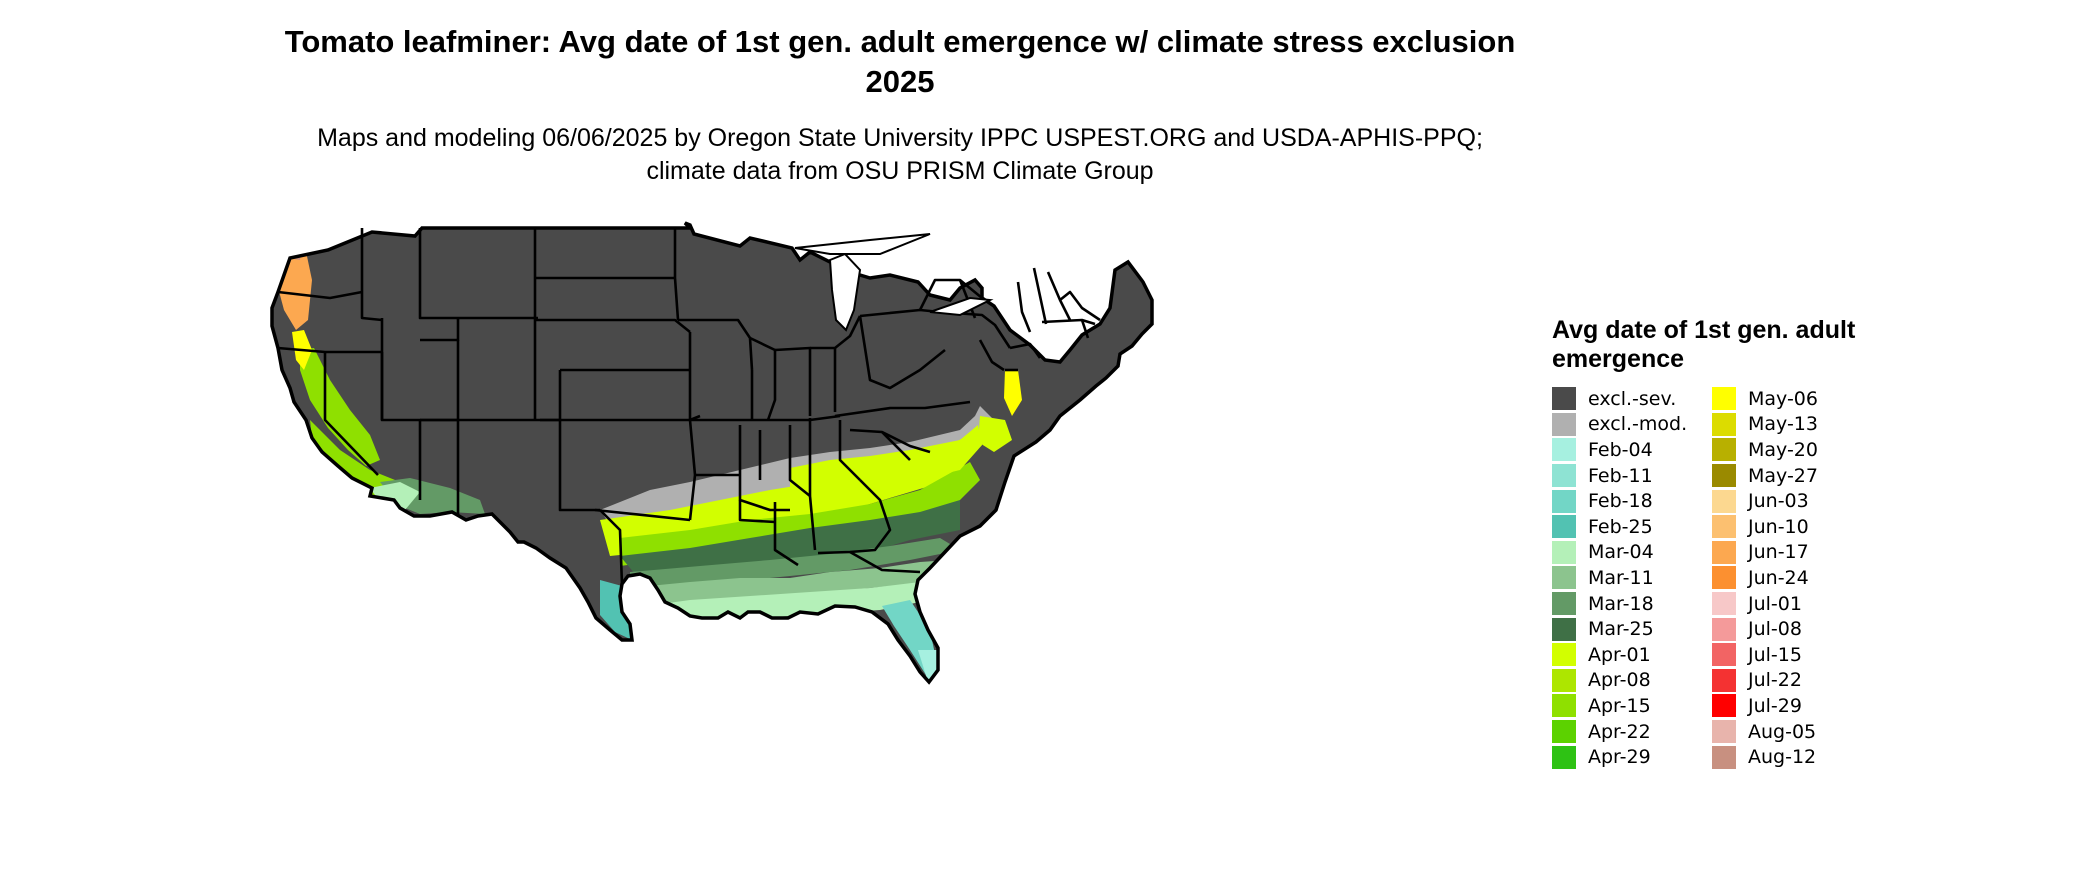  I want to click on lake-erie, so click(961, 306).